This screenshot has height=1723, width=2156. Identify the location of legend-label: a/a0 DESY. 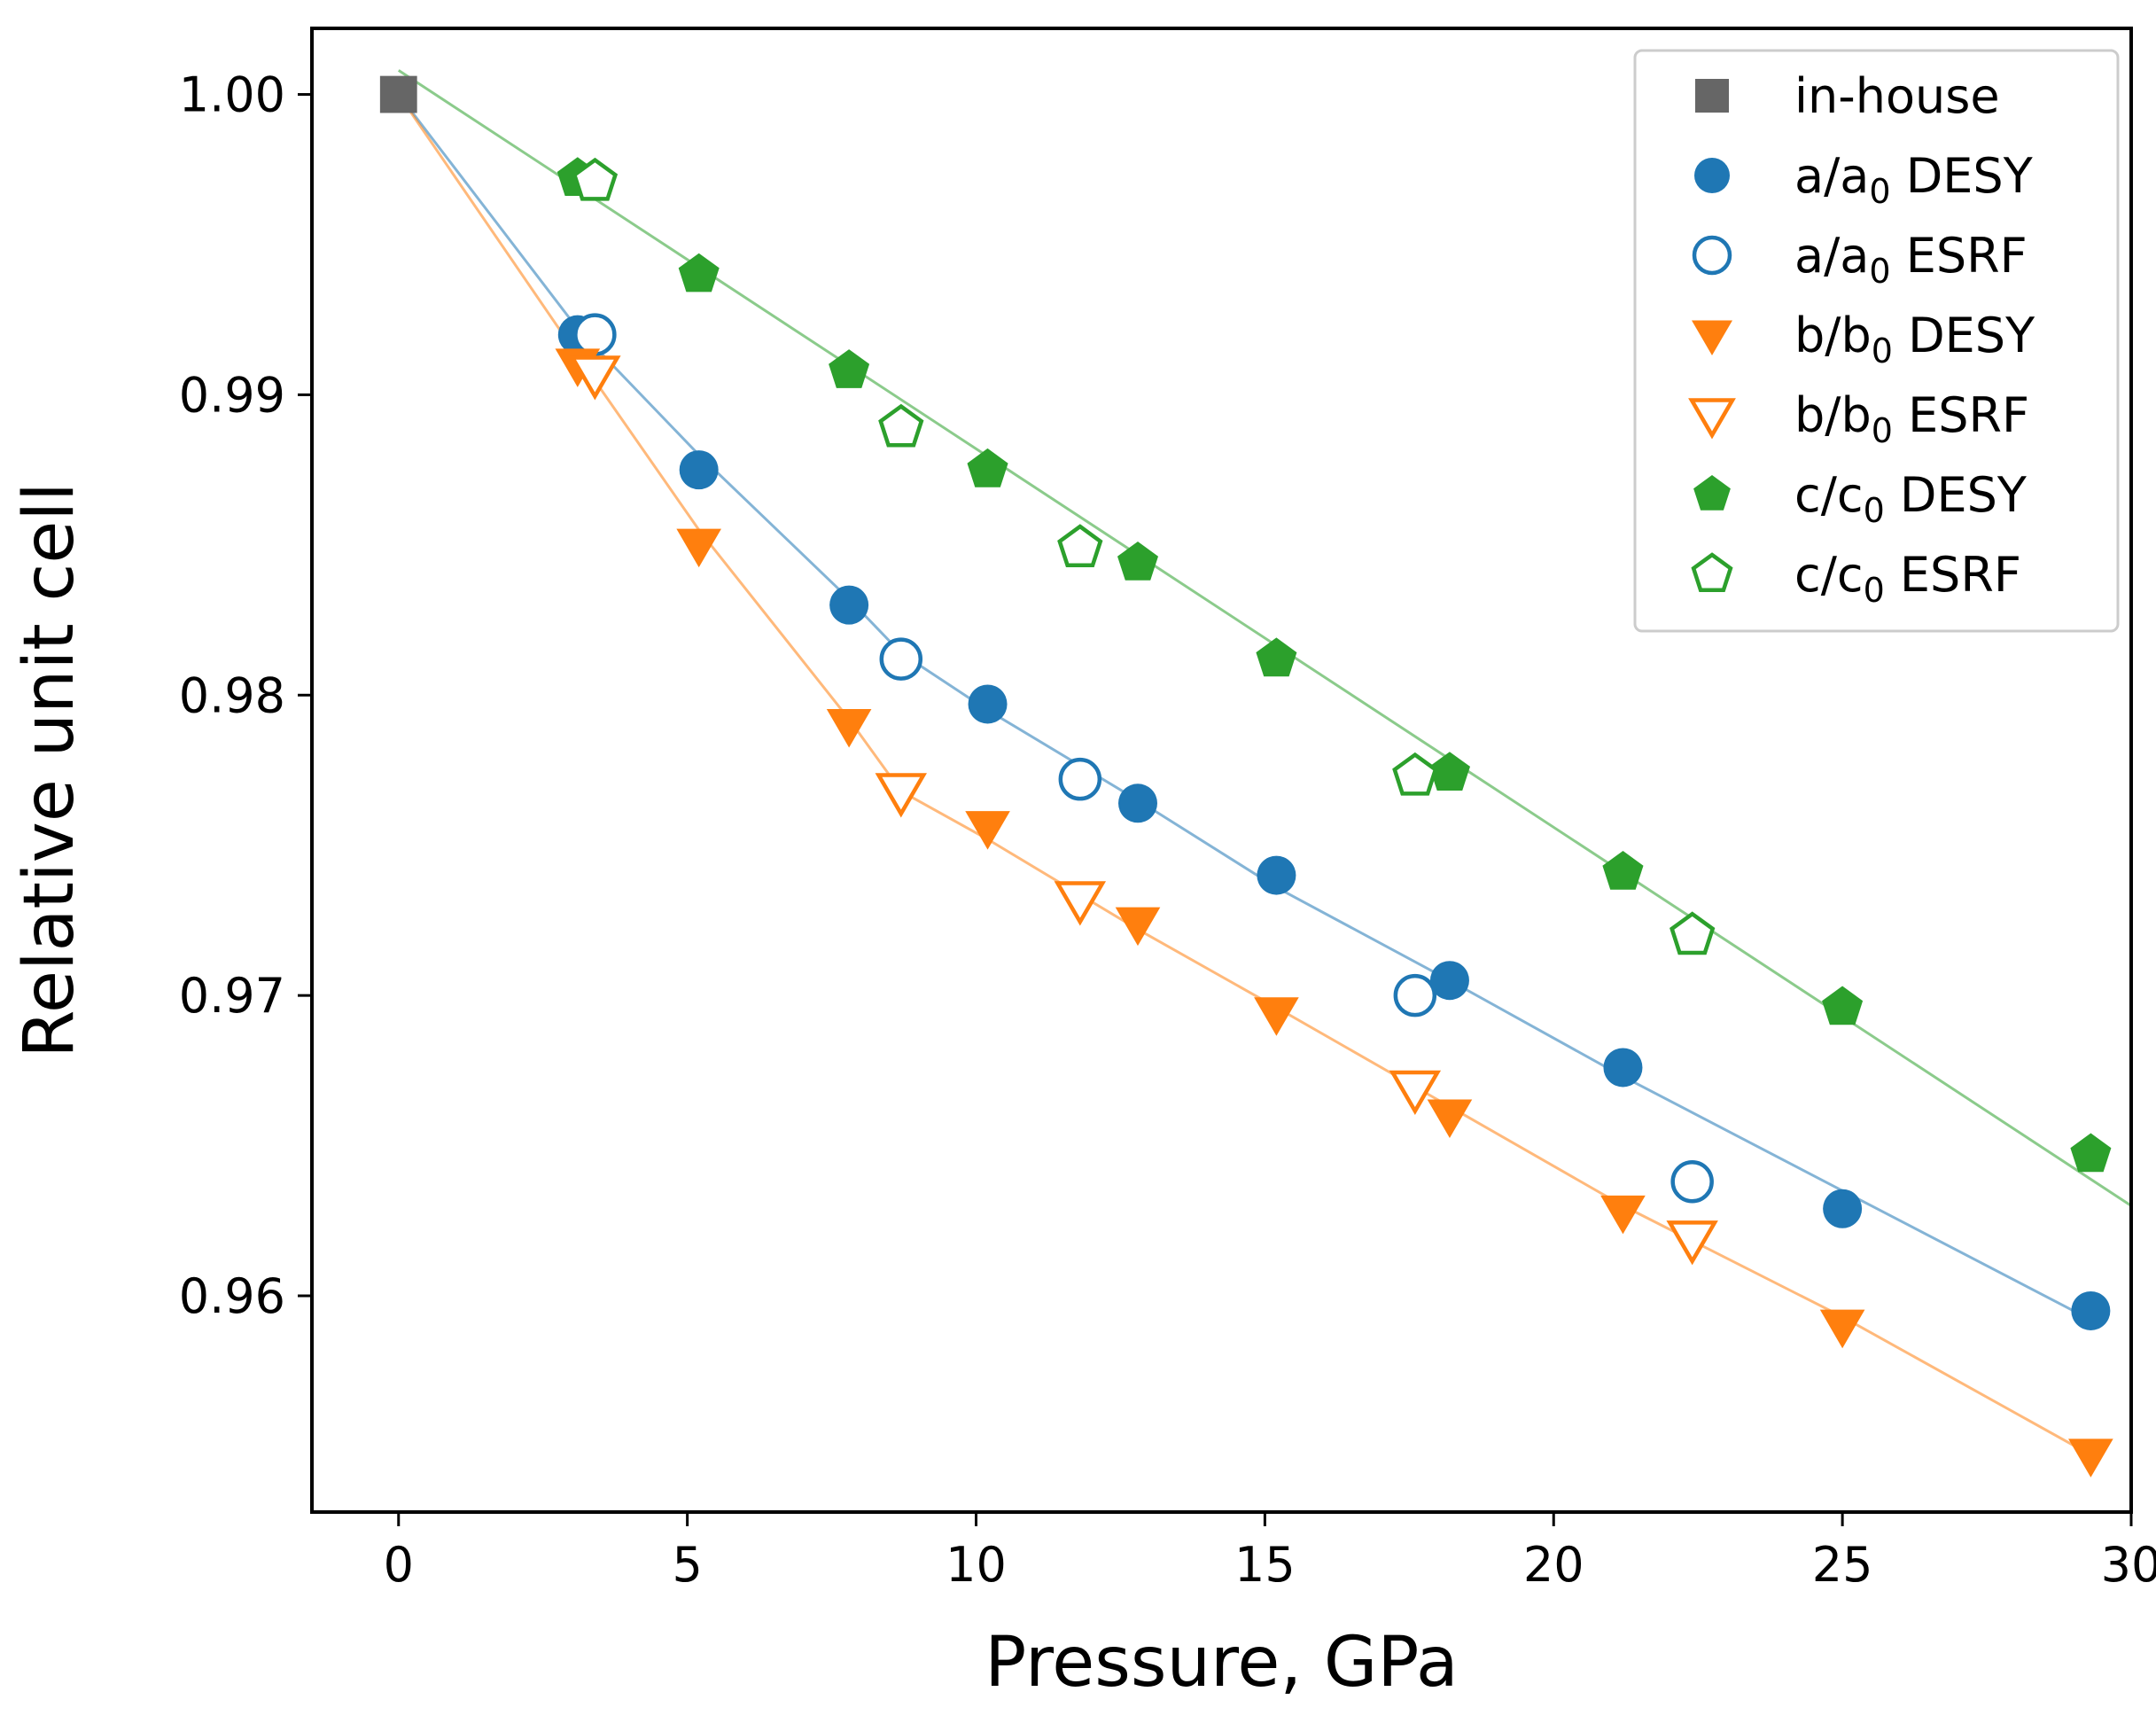
(1914, 179).